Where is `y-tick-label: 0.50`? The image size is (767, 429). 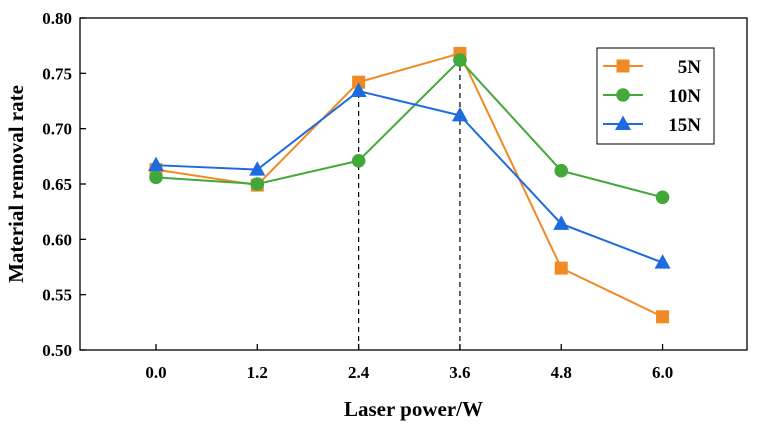
y-tick-label: 0.50 is located at coordinates (57, 350).